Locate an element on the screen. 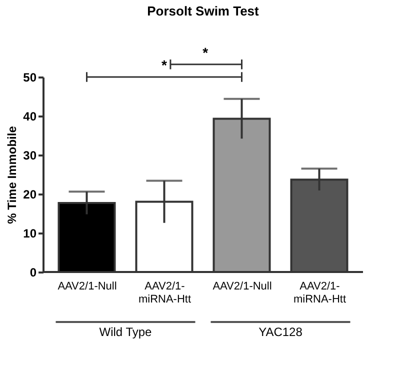 This screenshot has height=378, width=411. y-tick-label: 10 is located at coordinates (30, 233).